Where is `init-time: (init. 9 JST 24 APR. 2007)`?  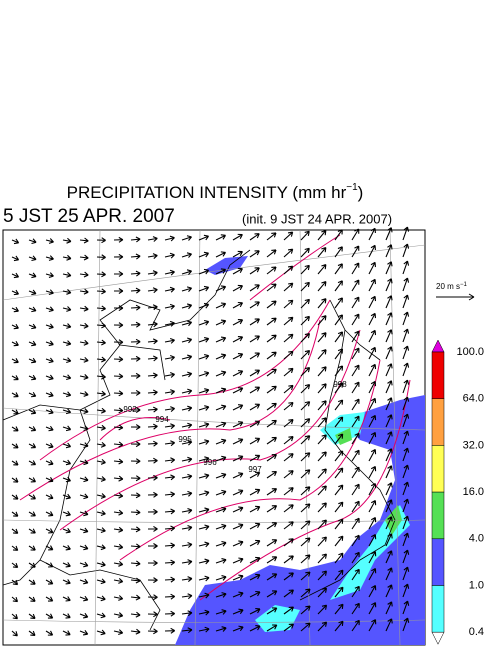 init-time: (init. 9 JST 24 APR. 2007) is located at coordinates (317, 218).